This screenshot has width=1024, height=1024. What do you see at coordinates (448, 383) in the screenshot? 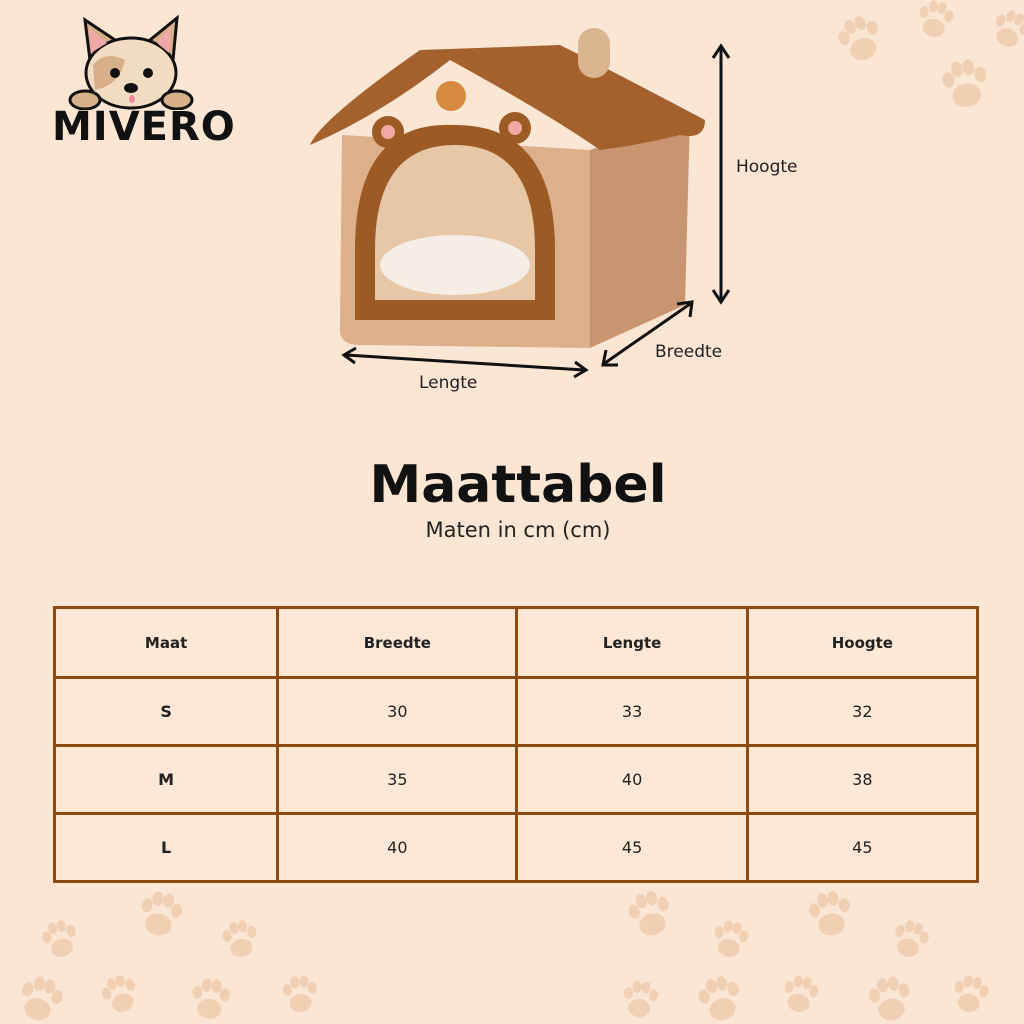
I see `length-label: Lengte` at bounding box center [448, 383].